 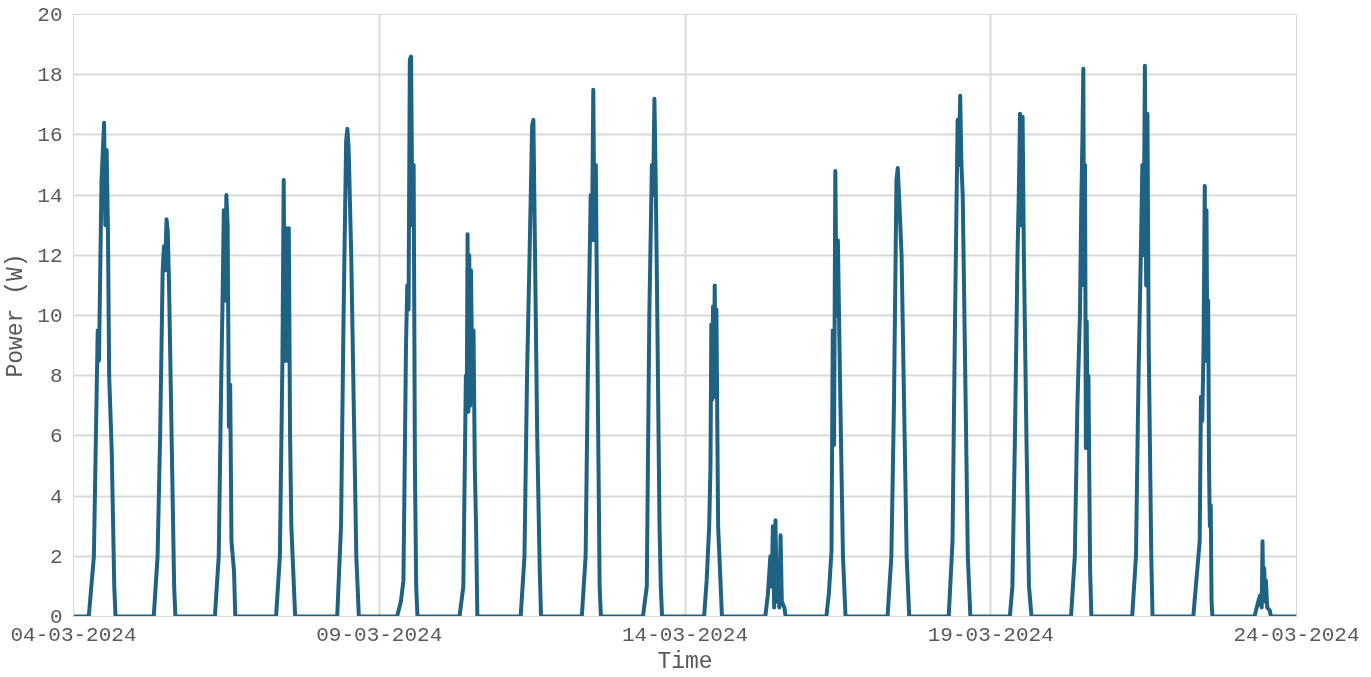 What do you see at coordinates (50, 76) in the screenshot?
I see `y-tick-label: 18` at bounding box center [50, 76].